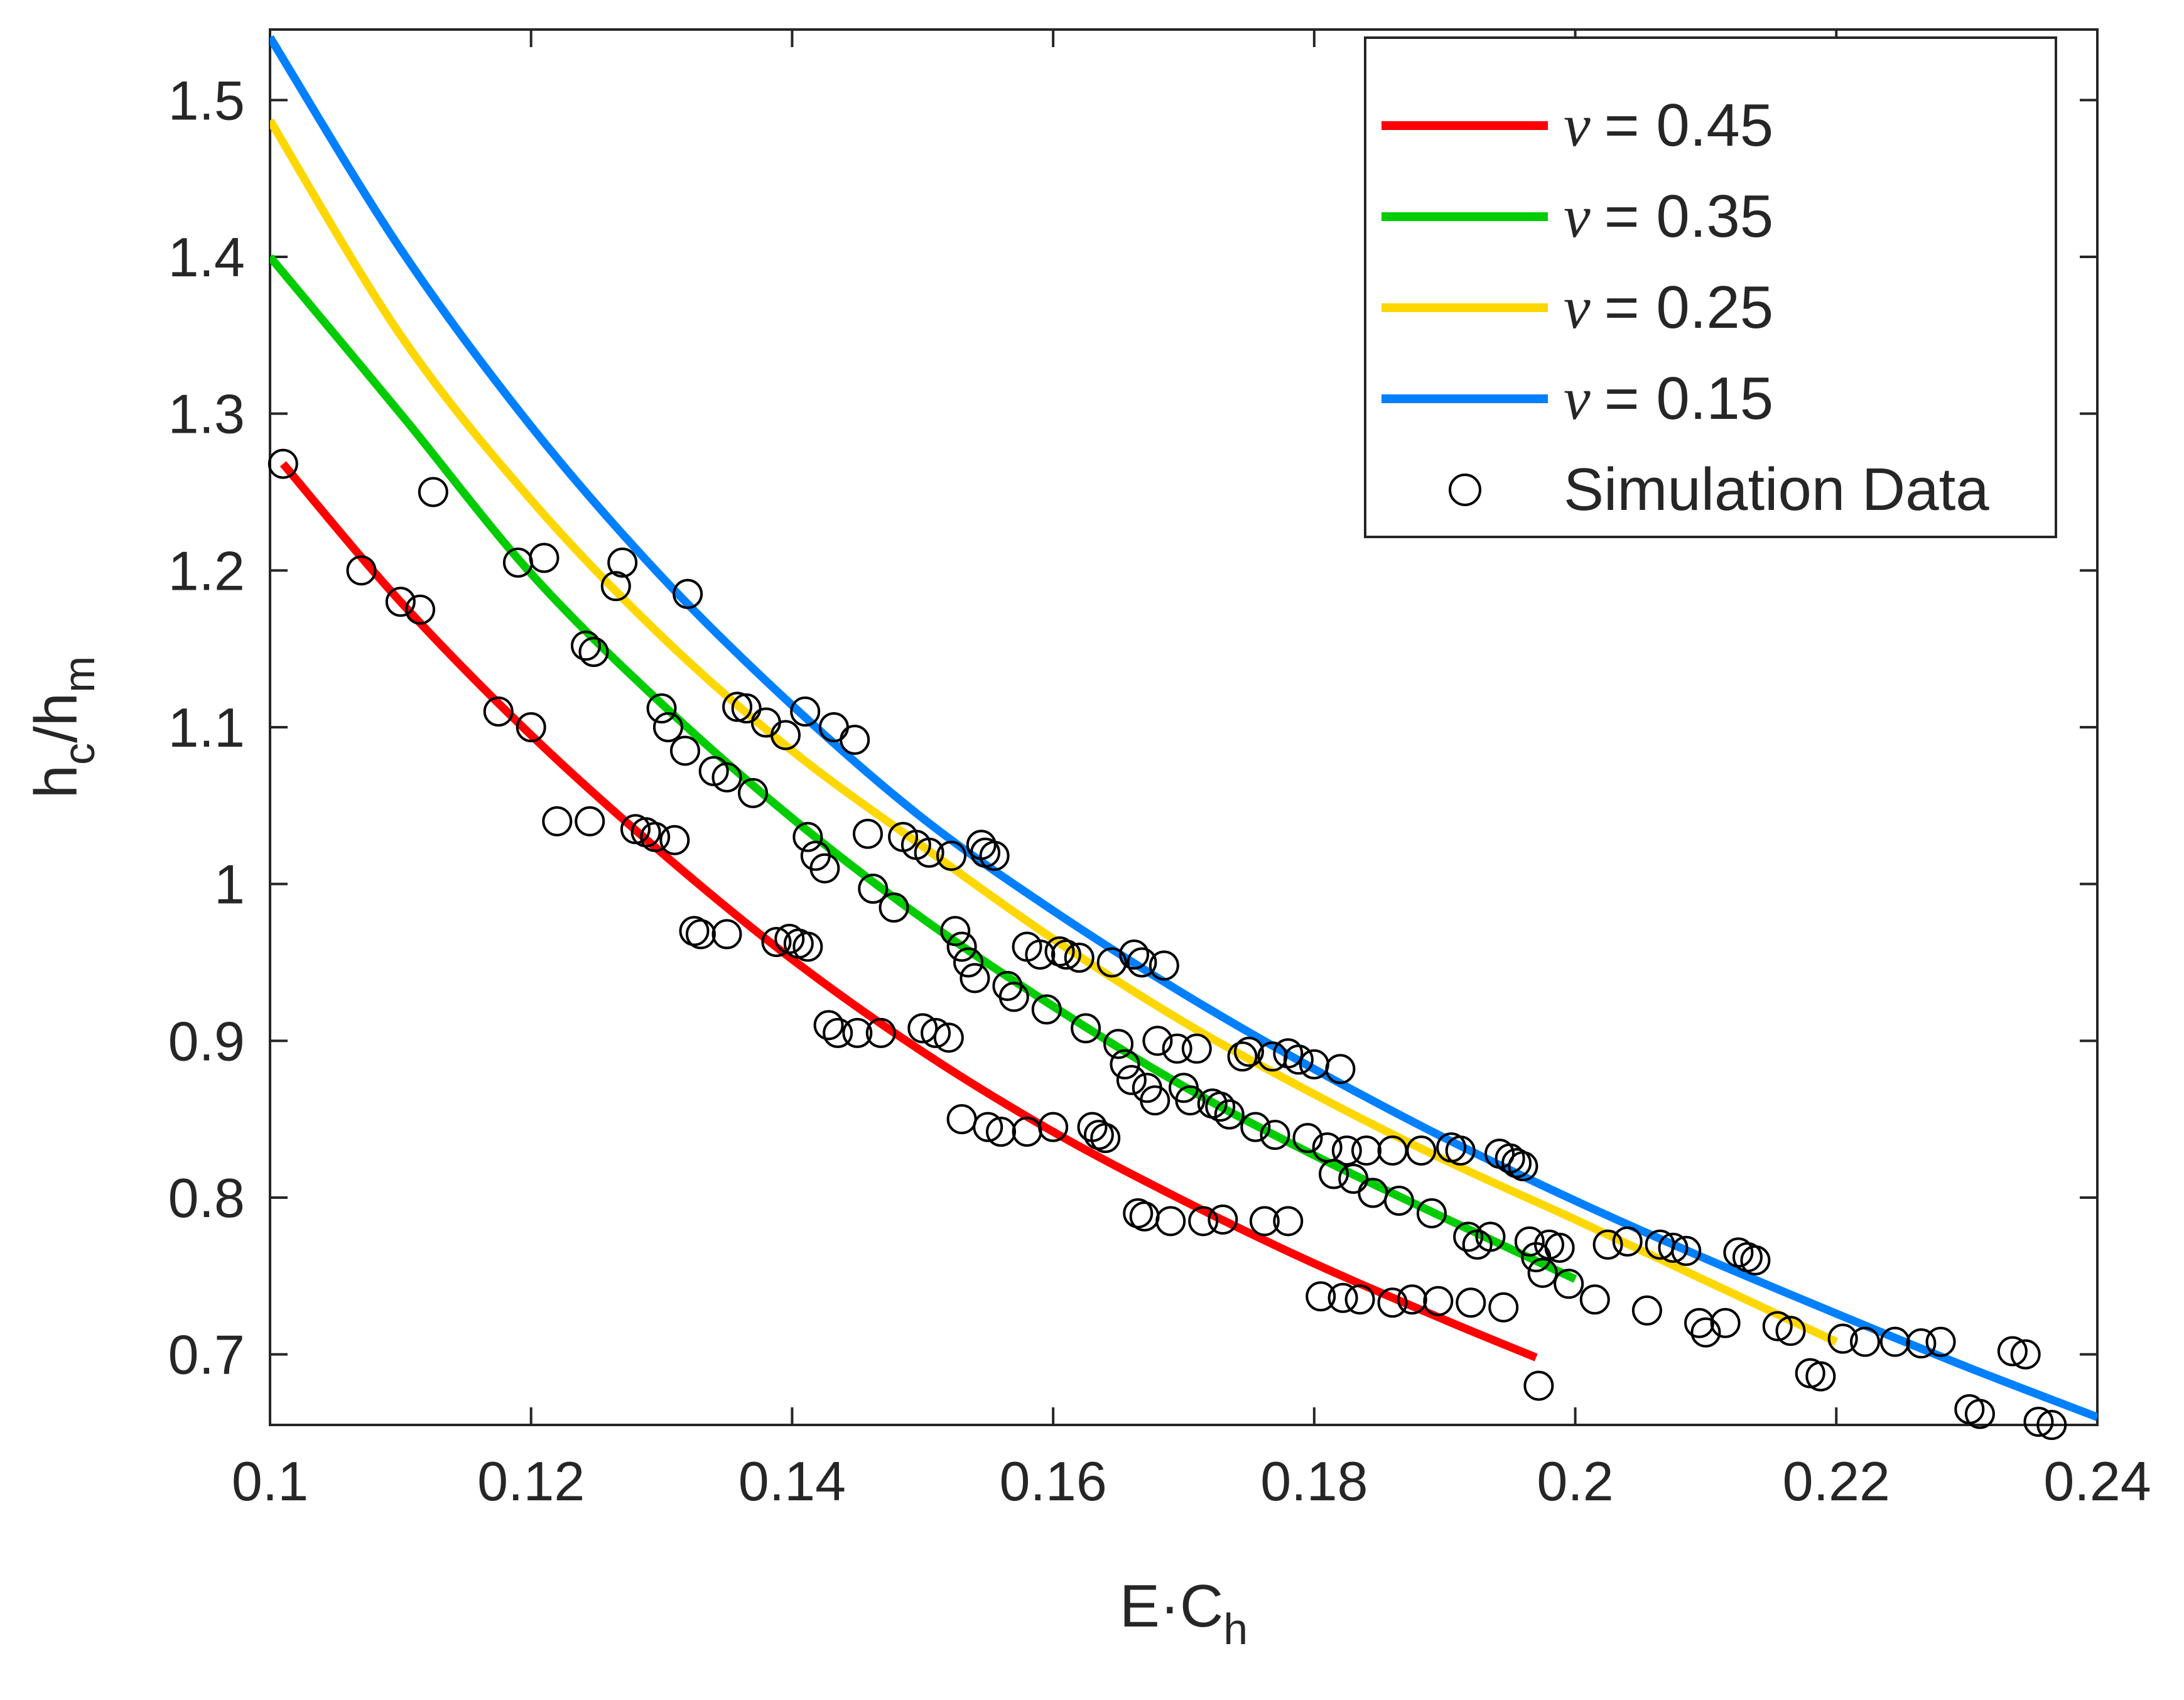 The width and height of the screenshot is (2184, 1700). What do you see at coordinates (206, 1198) in the screenshot?
I see `y-tick-label: 0.8` at bounding box center [206, 1198].